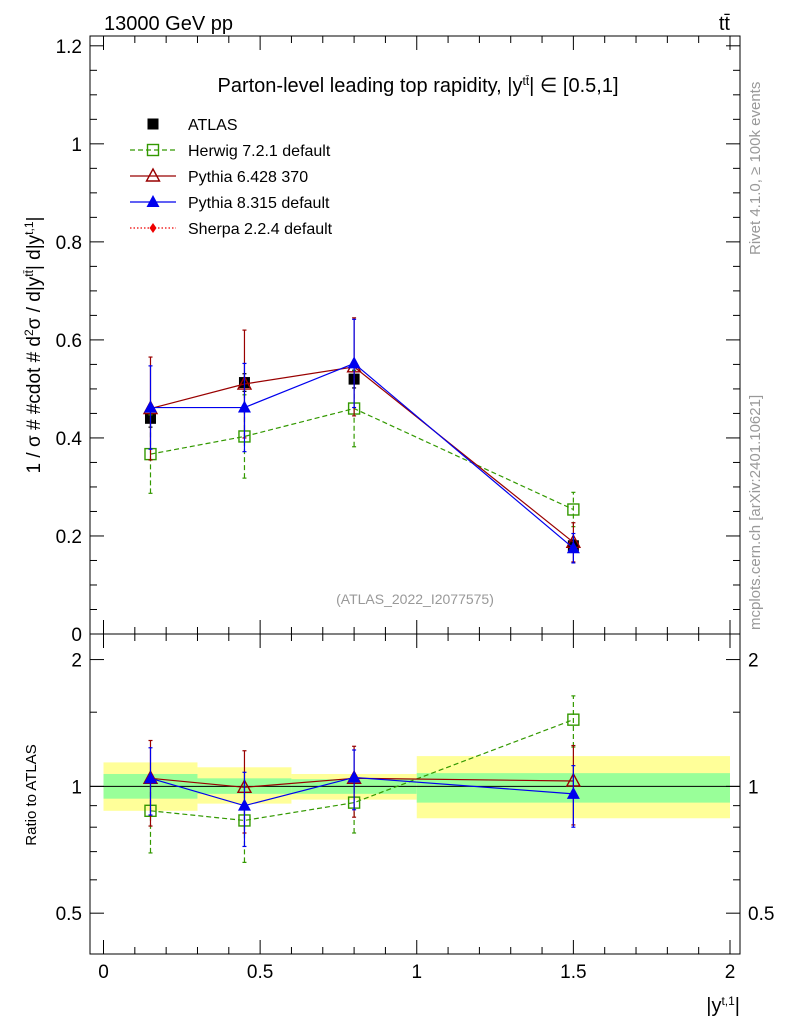 This screenshot has height=1024, width=786. What do you see at coordinates (260, 229) in the screenshot?
I see `legend-sherpa-label: Sherpa 2.2.4 default` at bounding box center [260, 229].